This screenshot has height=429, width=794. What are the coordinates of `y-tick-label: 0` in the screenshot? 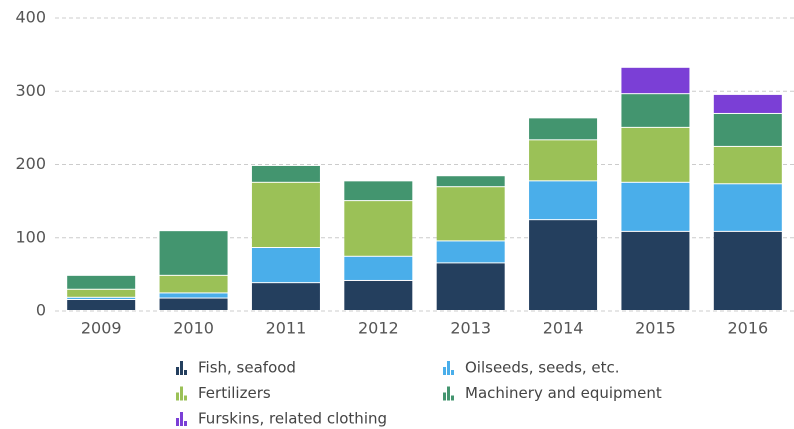 It's located at (41, 310).